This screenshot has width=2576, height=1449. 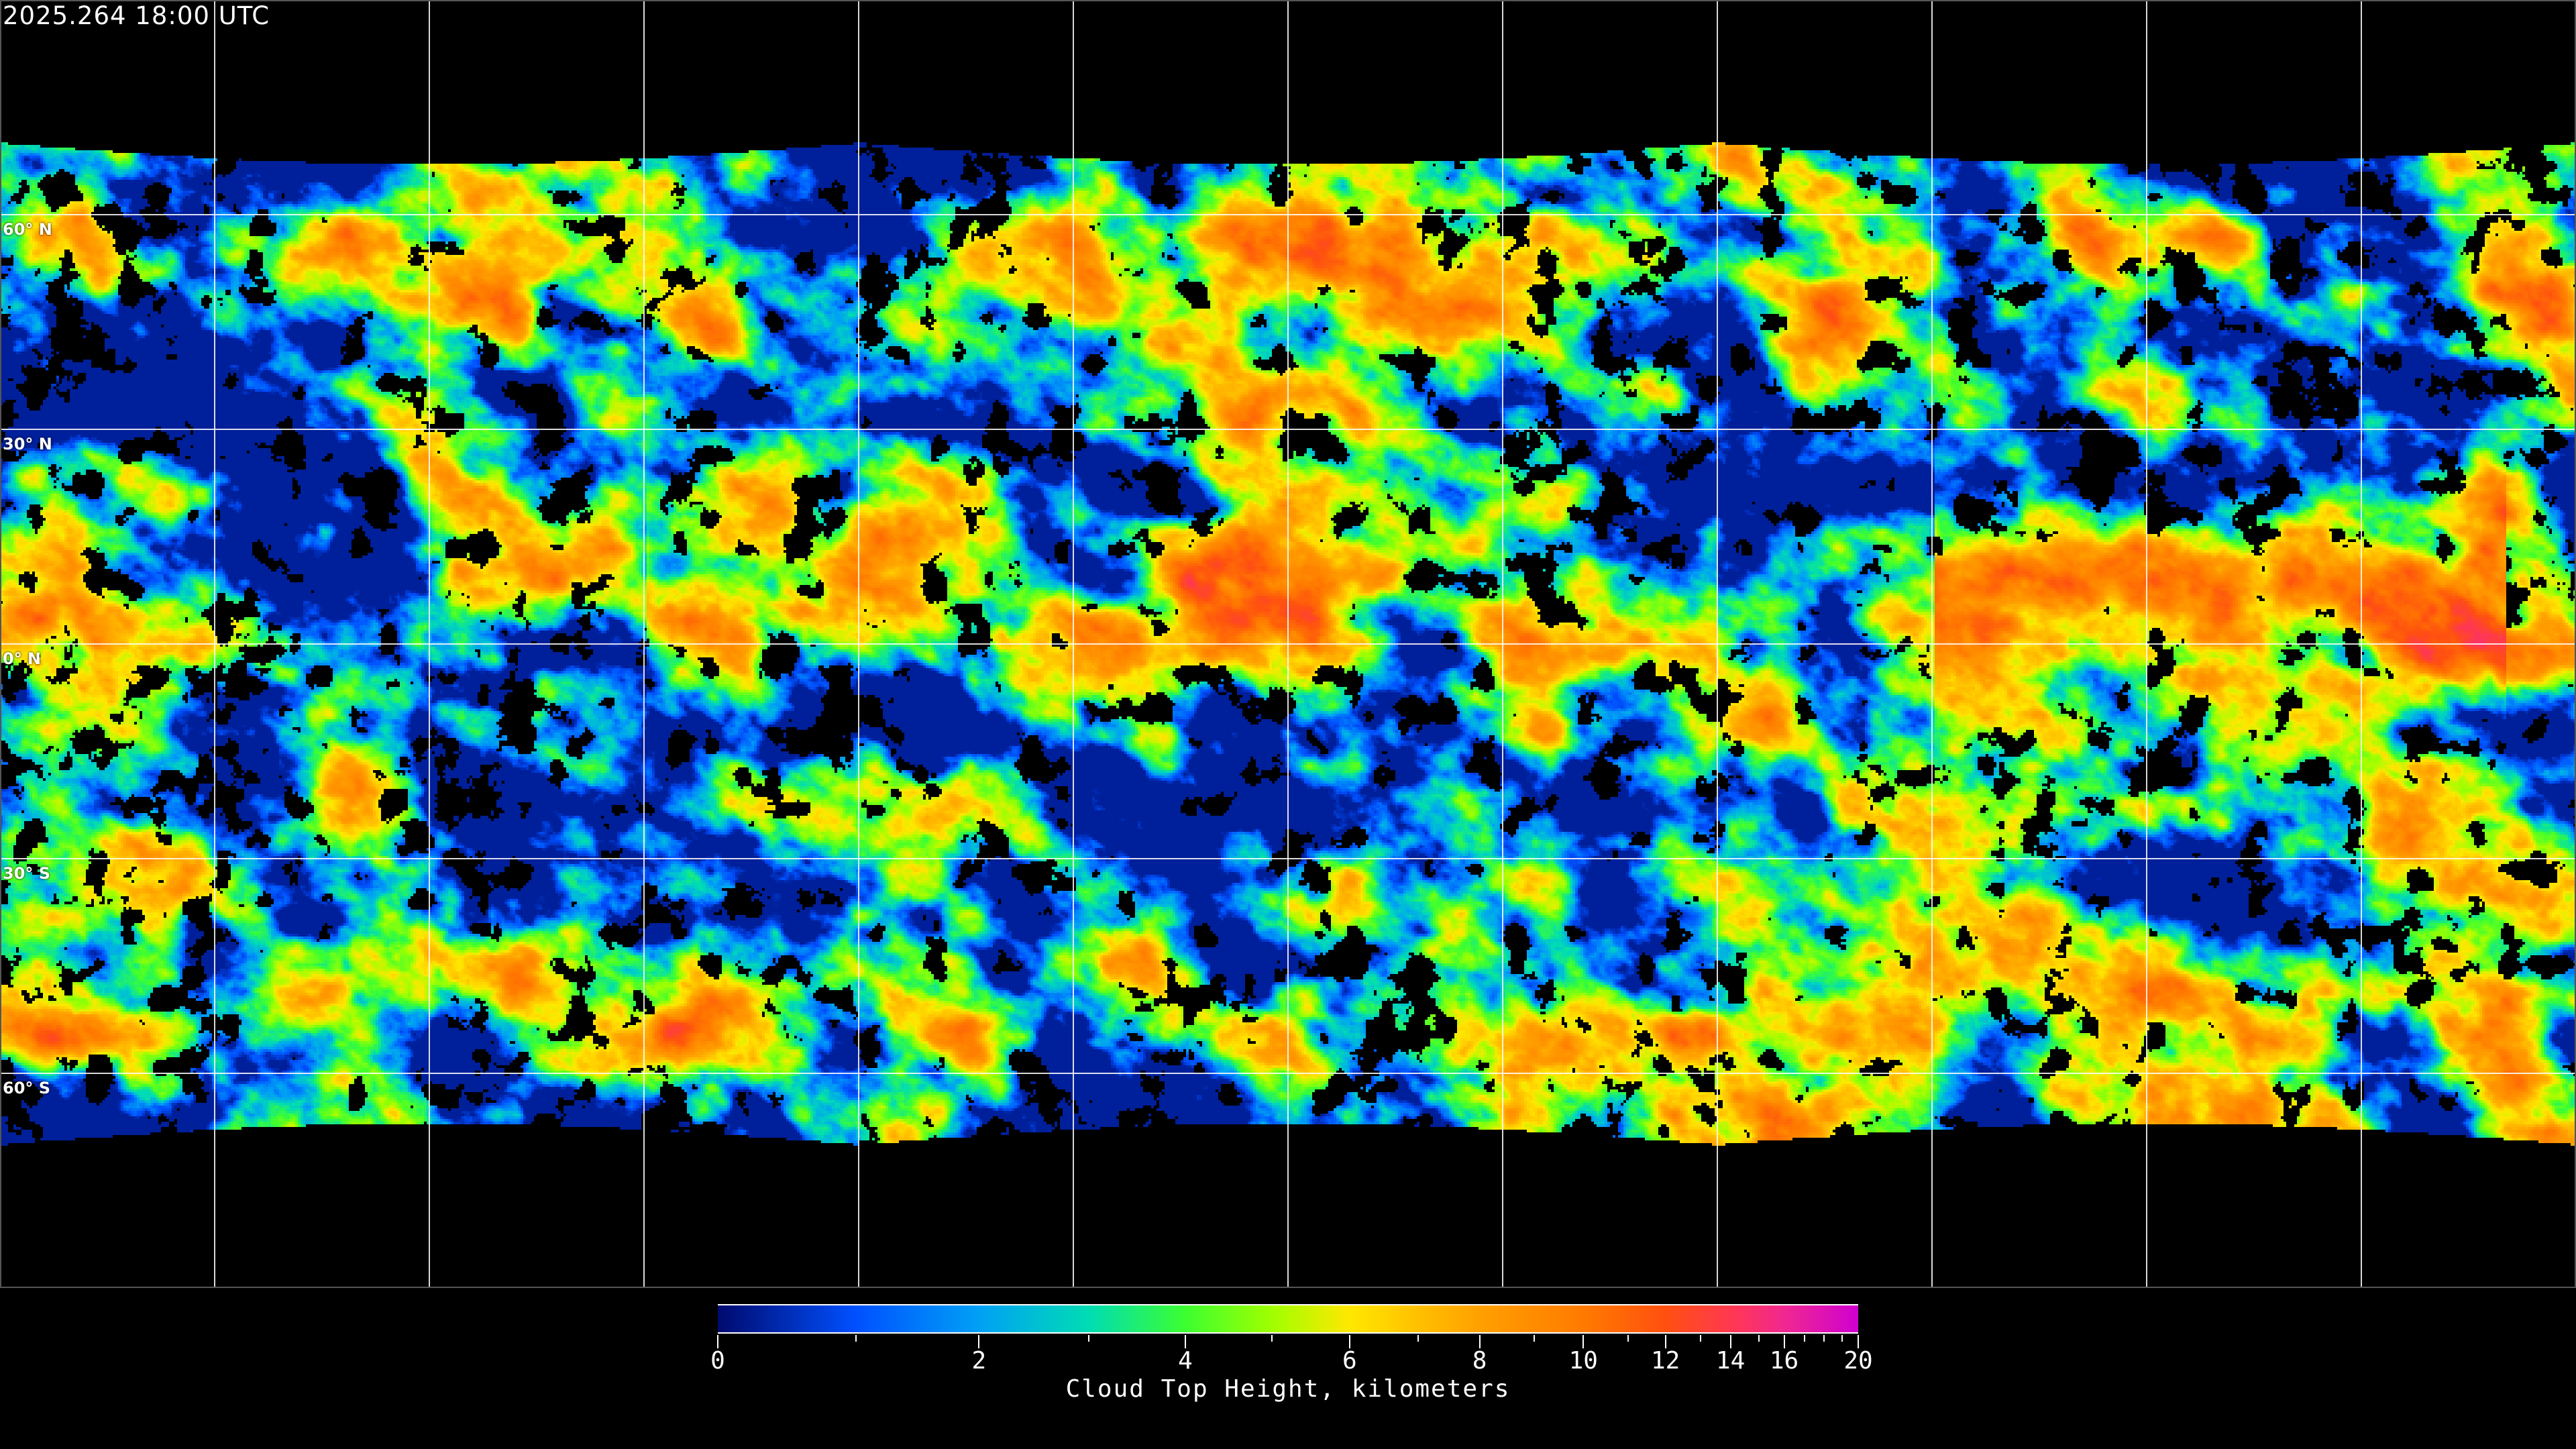 I want to click on colorbar-tick-label: 4, so click(x=1185, y=1361).